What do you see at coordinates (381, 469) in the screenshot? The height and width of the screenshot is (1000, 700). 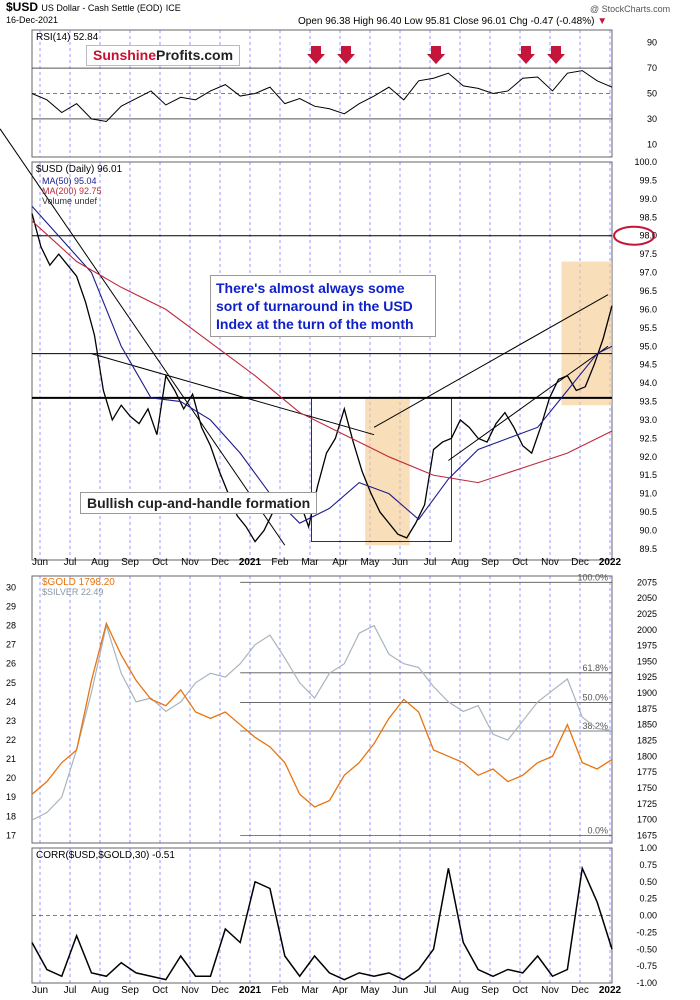 I see `handle-box` at bounding box center [381, 469].